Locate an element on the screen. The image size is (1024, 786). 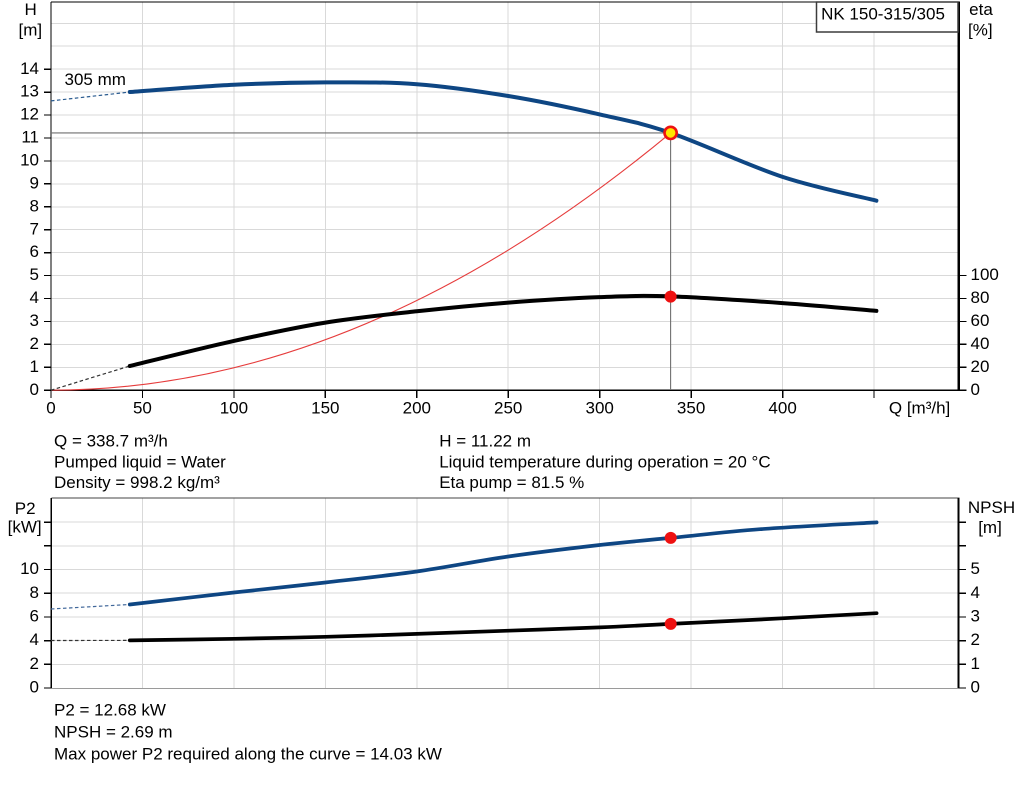
svg-text: H is located at coordinates (31, 9).